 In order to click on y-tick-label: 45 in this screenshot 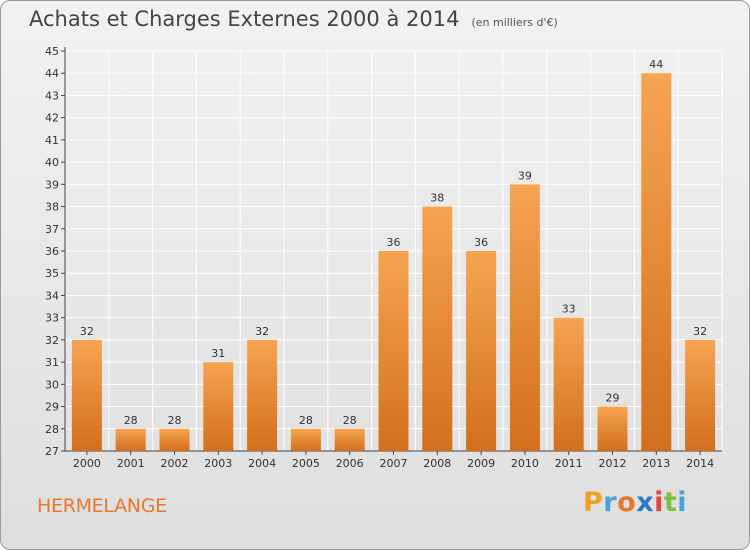, I will do `click(52, 51)`.